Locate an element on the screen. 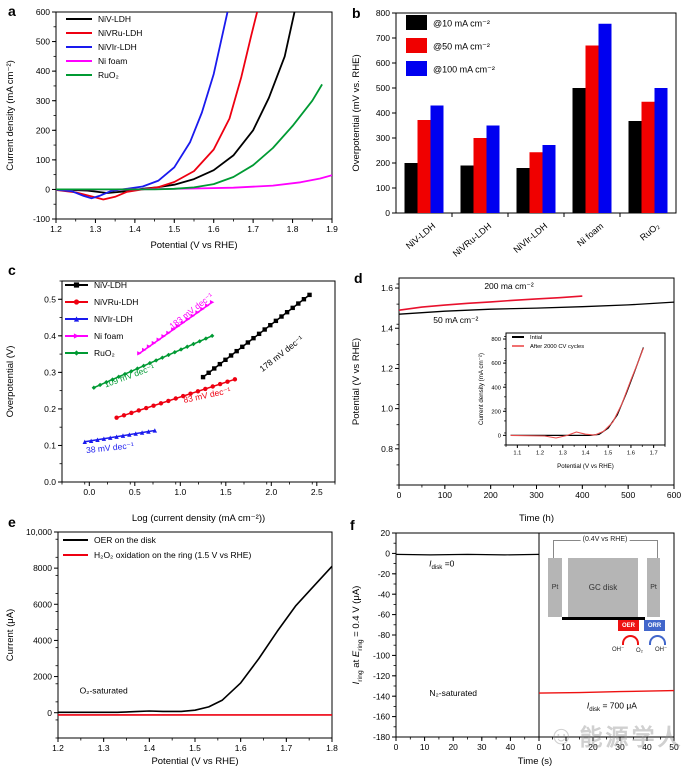 Image resolution: width=693 pixels, height=768 pixels. bar-Ni foam-@10 mA cm⁻² is located at coordinates (579, 150).